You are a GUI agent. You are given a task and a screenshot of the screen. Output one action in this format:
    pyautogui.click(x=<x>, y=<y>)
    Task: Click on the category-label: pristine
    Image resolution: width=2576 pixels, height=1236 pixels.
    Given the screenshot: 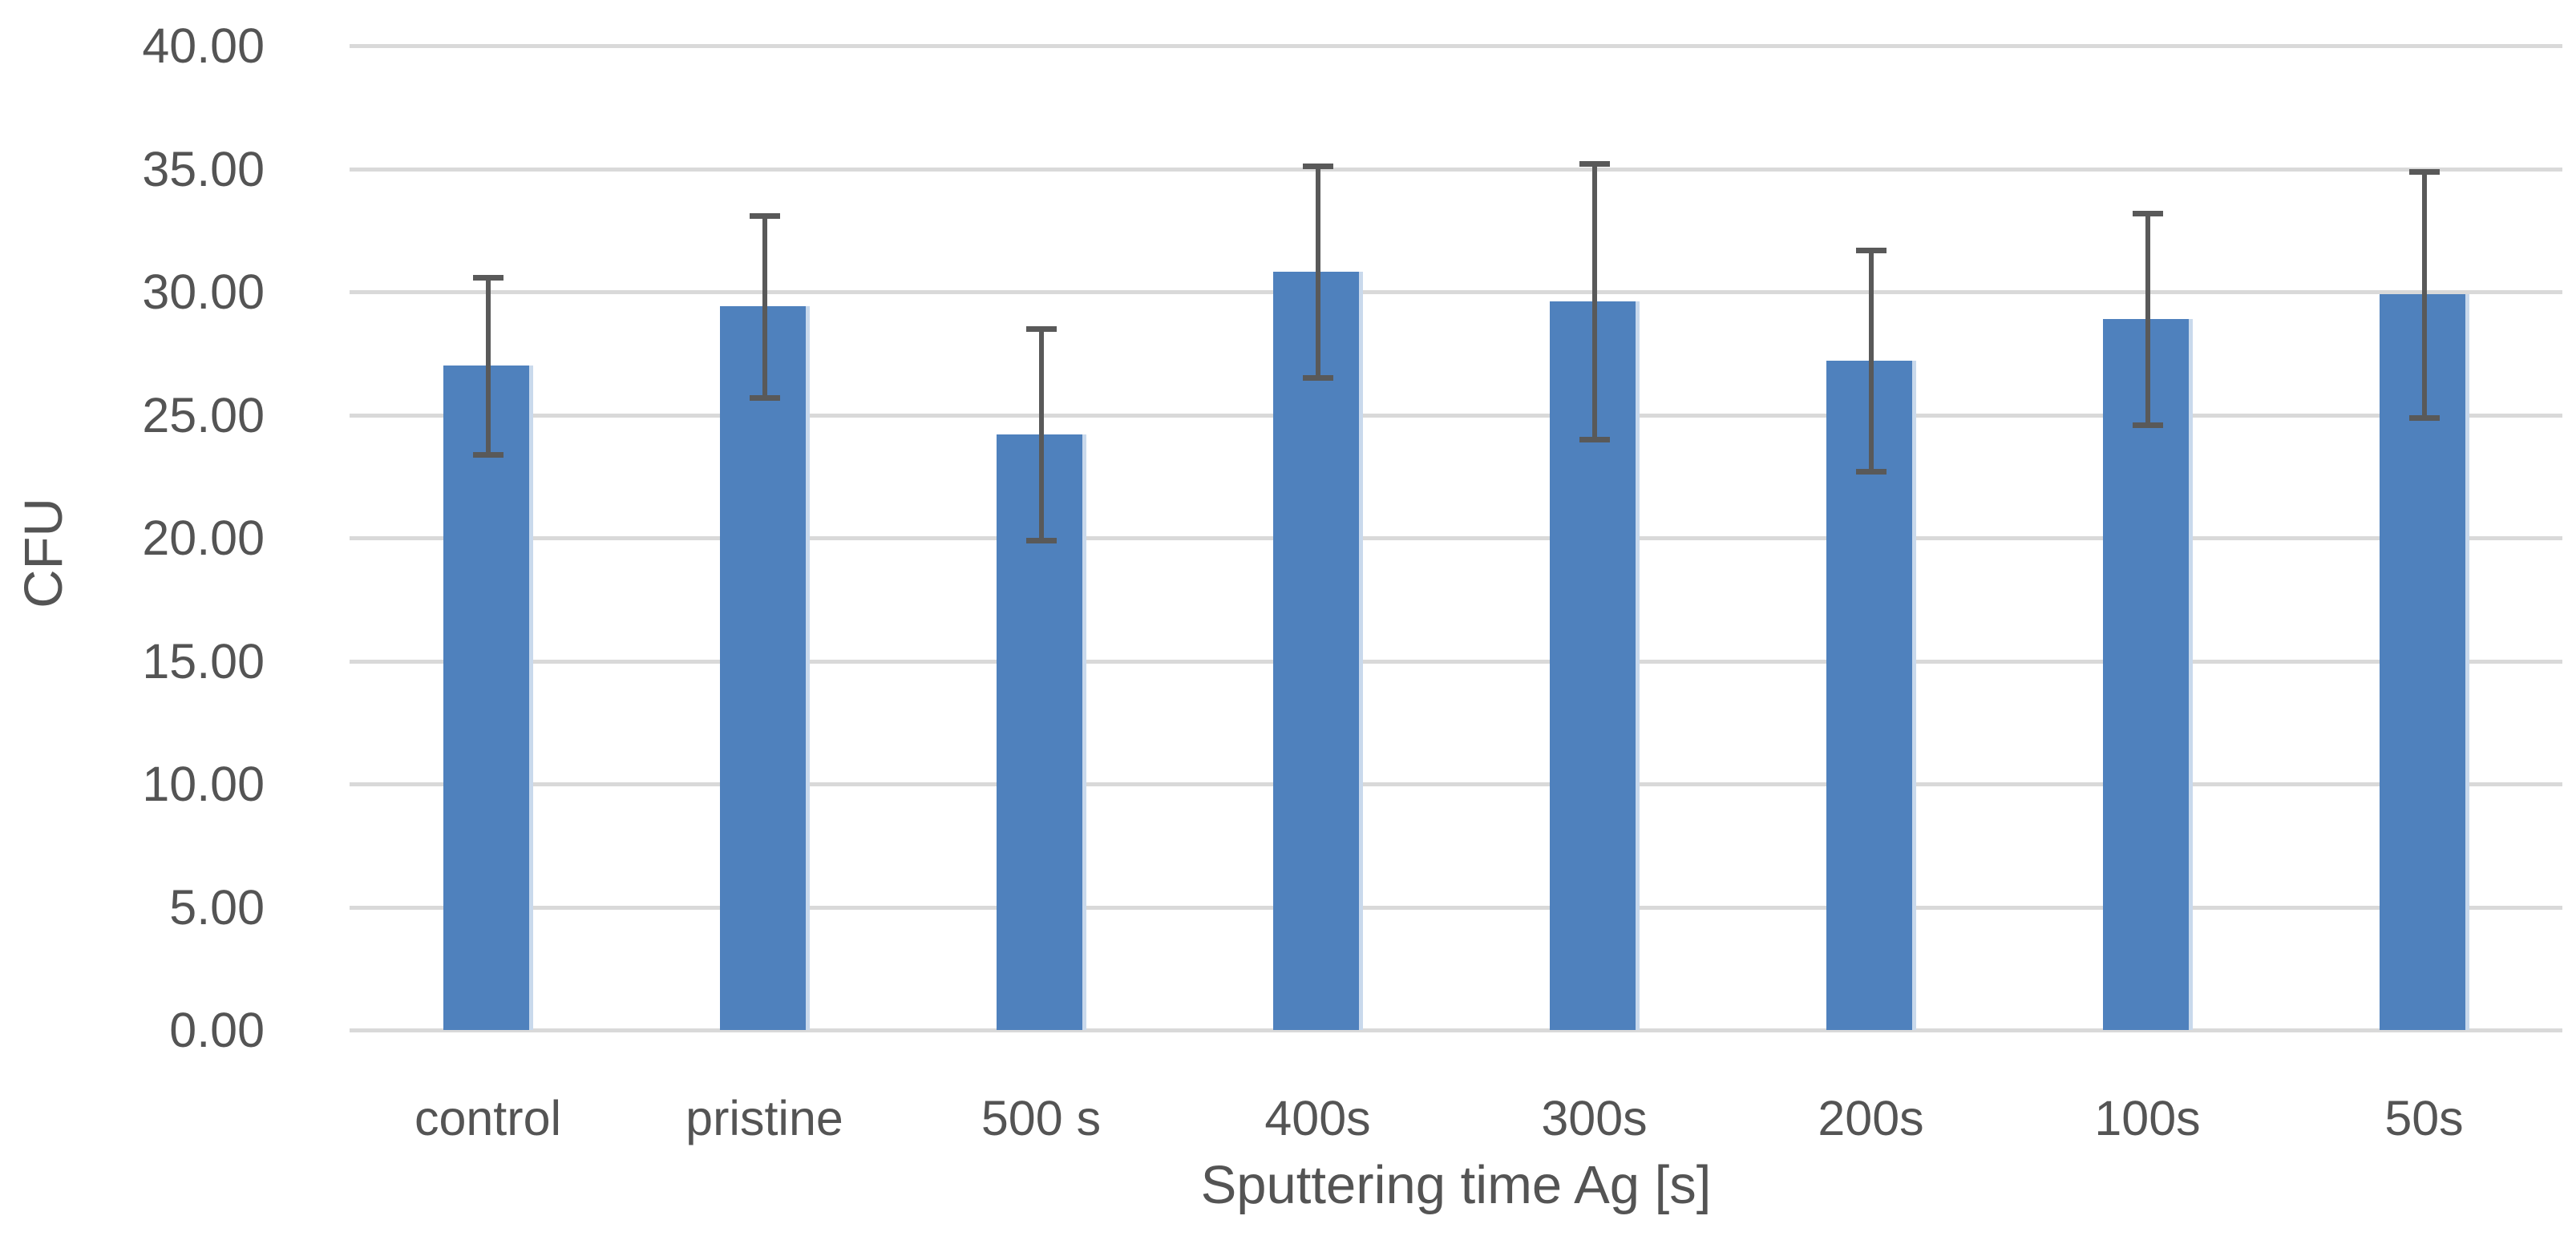 What is the action you would take?
    pyautogui.click(x=764, y=1118)
    